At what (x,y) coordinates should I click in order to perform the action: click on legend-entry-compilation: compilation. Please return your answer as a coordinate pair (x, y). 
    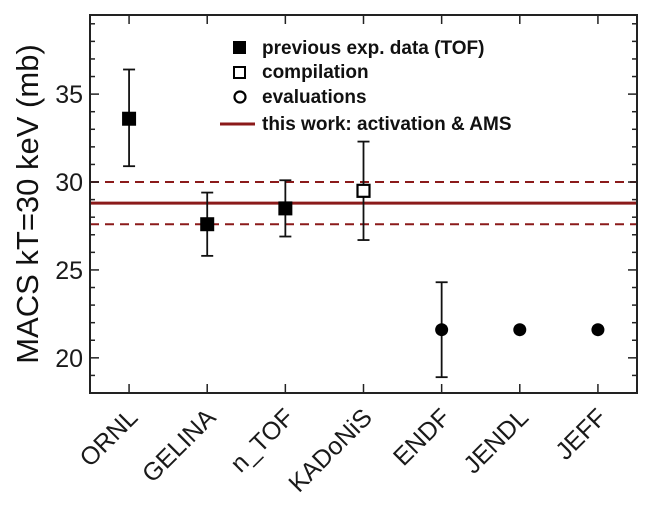
    Looking at the image, I should click on (315, 72).